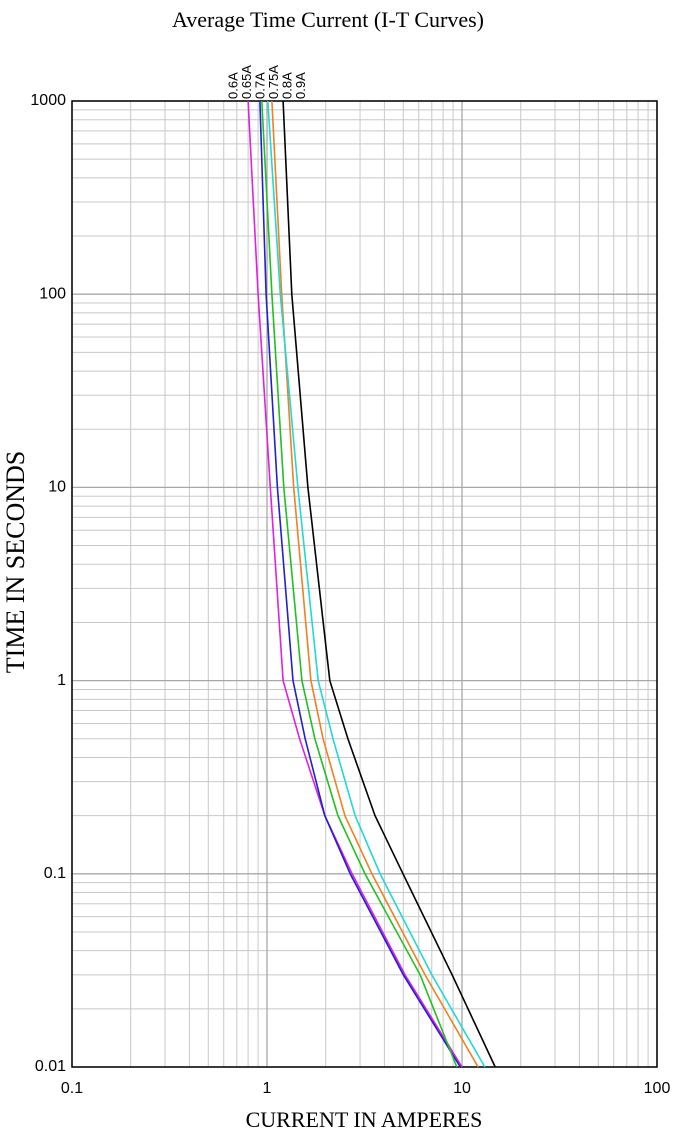 The image size is (680, 1142). Describe the element at coordinates (657, 1088) in the screenshot. I see `x-tick-label: 100` at that location.